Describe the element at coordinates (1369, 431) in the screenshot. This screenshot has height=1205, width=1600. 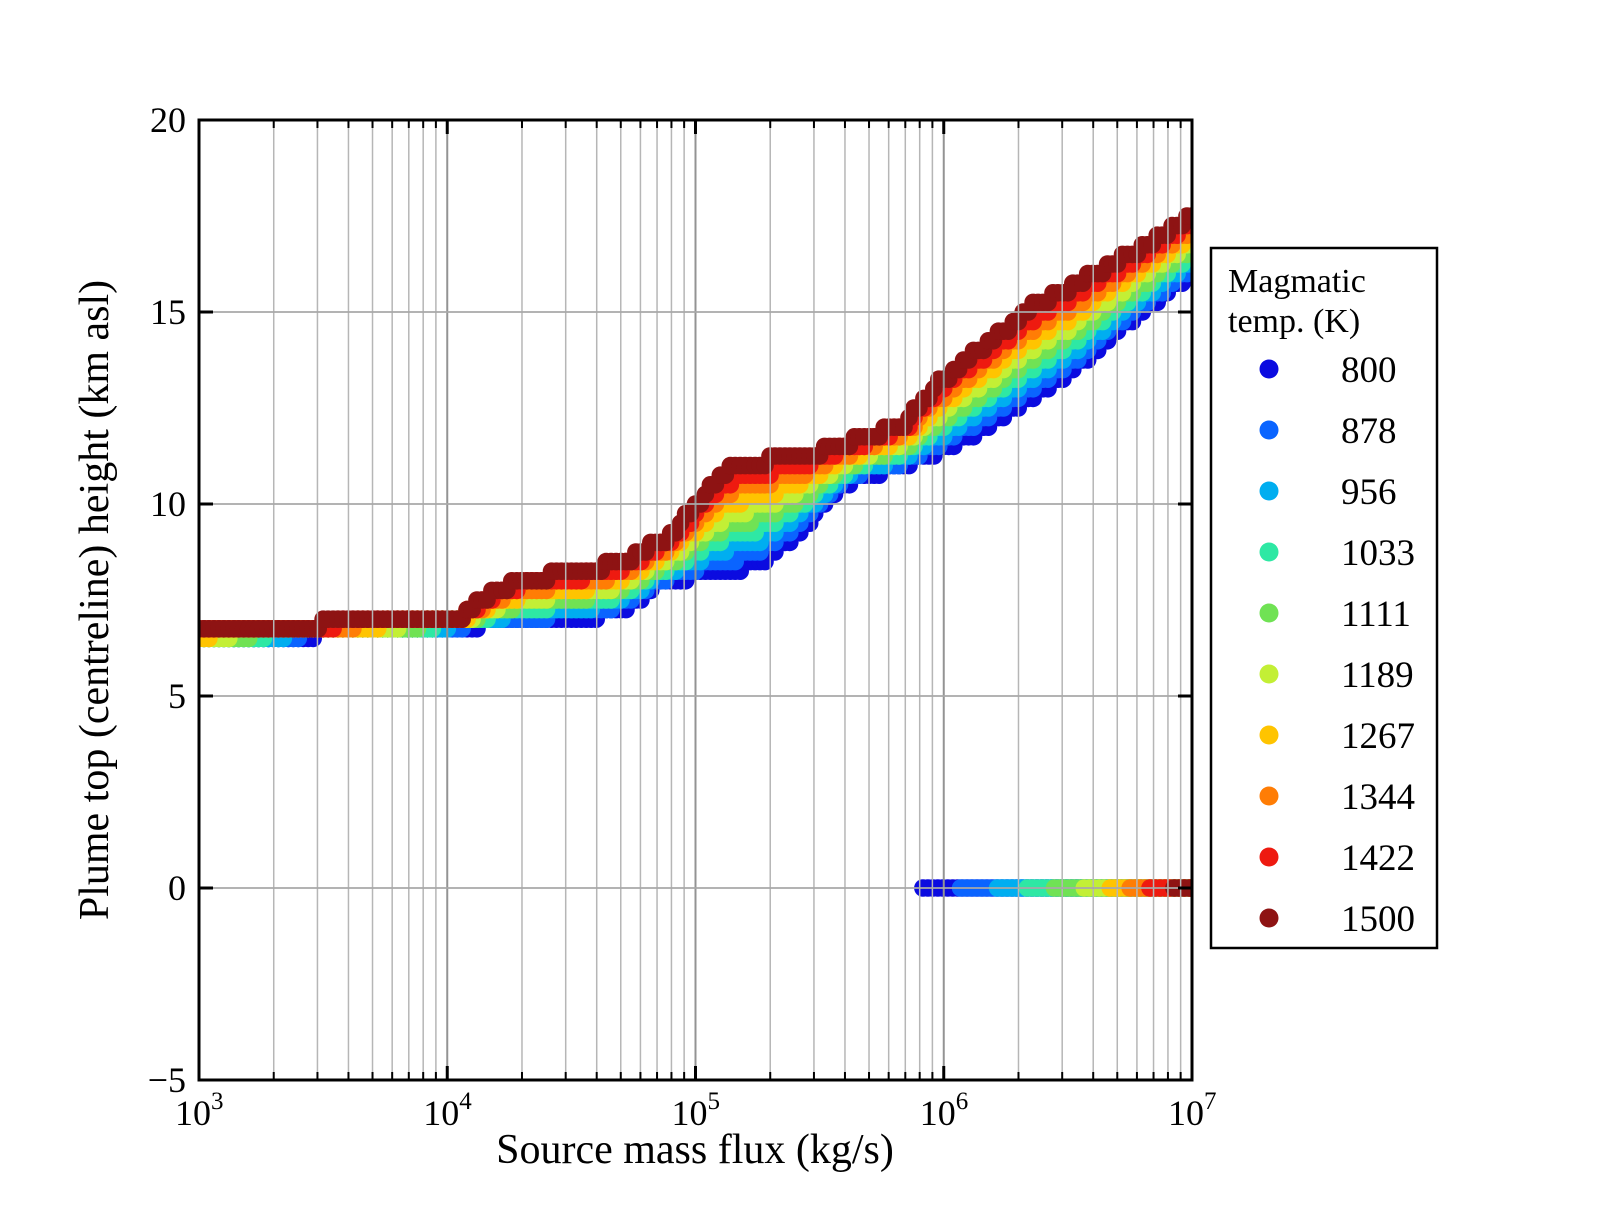
I see `legend-item-label: 878` at that location.